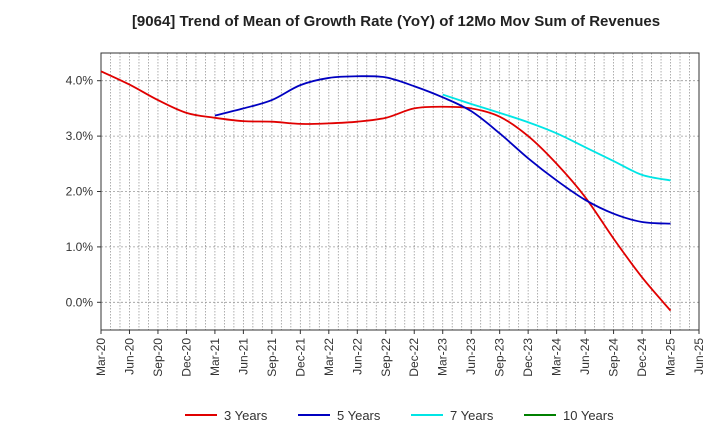 The height and width of the screenshot is (440, 720). Describe the element at coordinates (80, 192) in the screenshot. I see `y-tick-label: 2.0%` at that location.